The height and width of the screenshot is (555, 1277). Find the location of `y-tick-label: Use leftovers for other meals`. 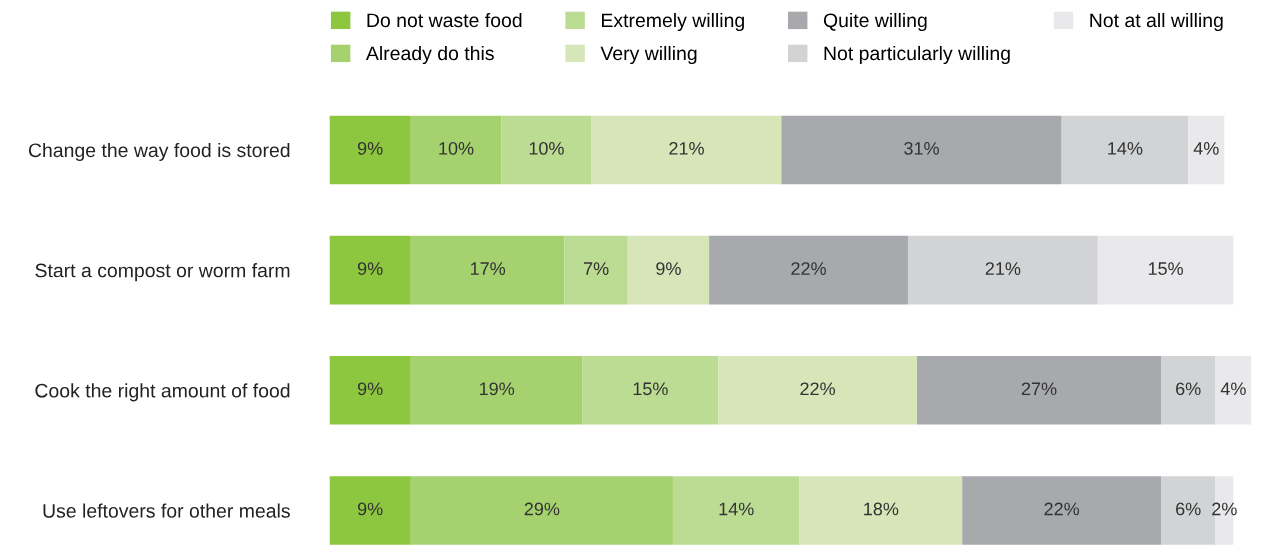

y-tick-label: Use leftovers for other meals is located at coordinates (166, 510).